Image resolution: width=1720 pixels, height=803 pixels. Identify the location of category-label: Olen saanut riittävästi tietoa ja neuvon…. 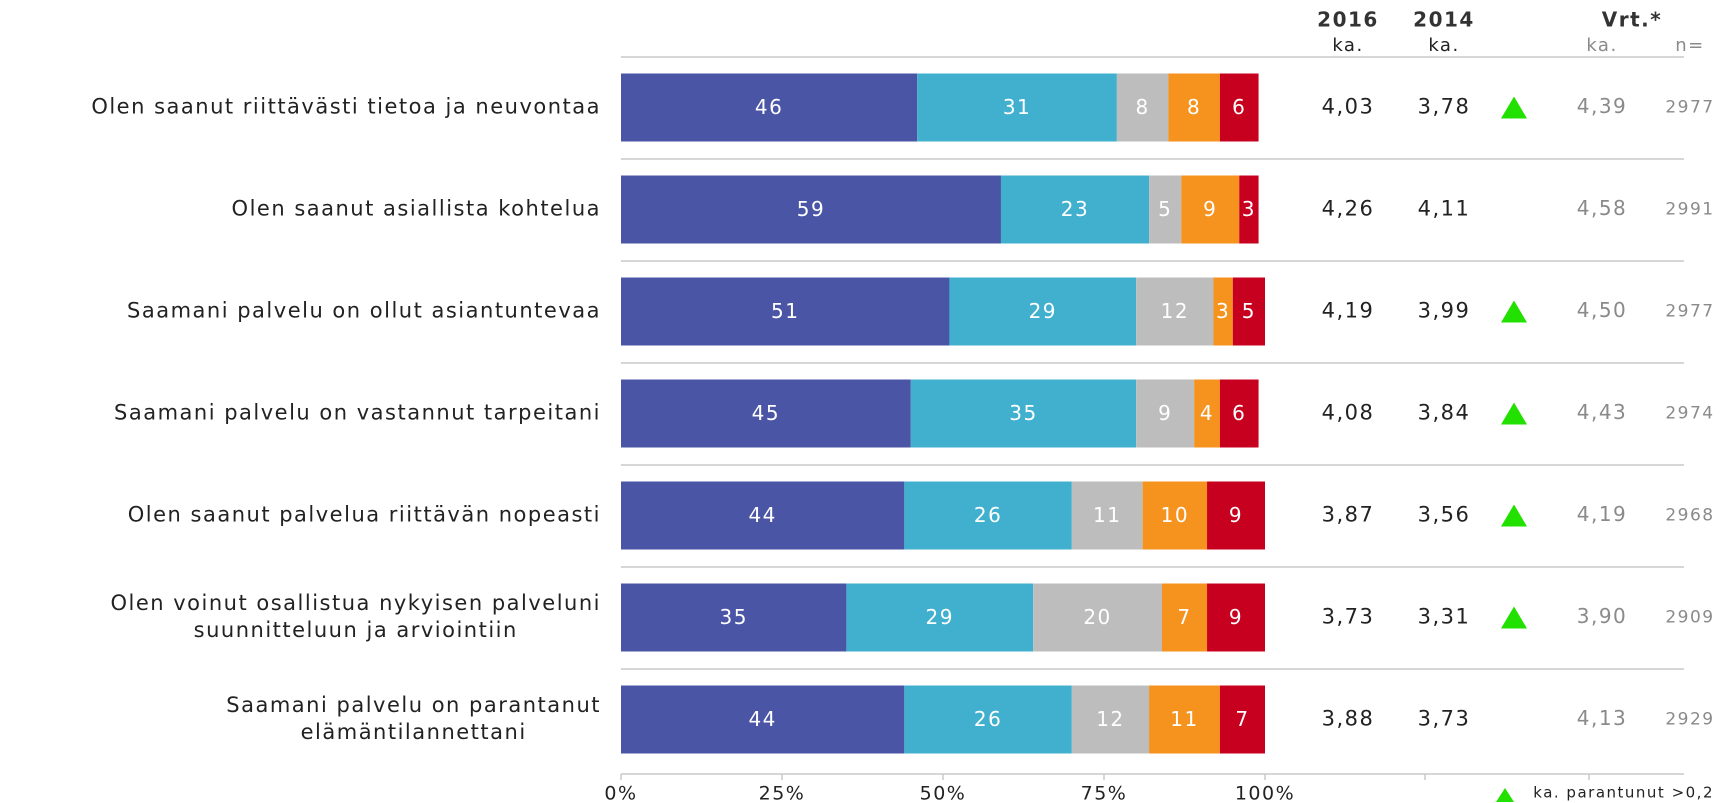
(346, 107).